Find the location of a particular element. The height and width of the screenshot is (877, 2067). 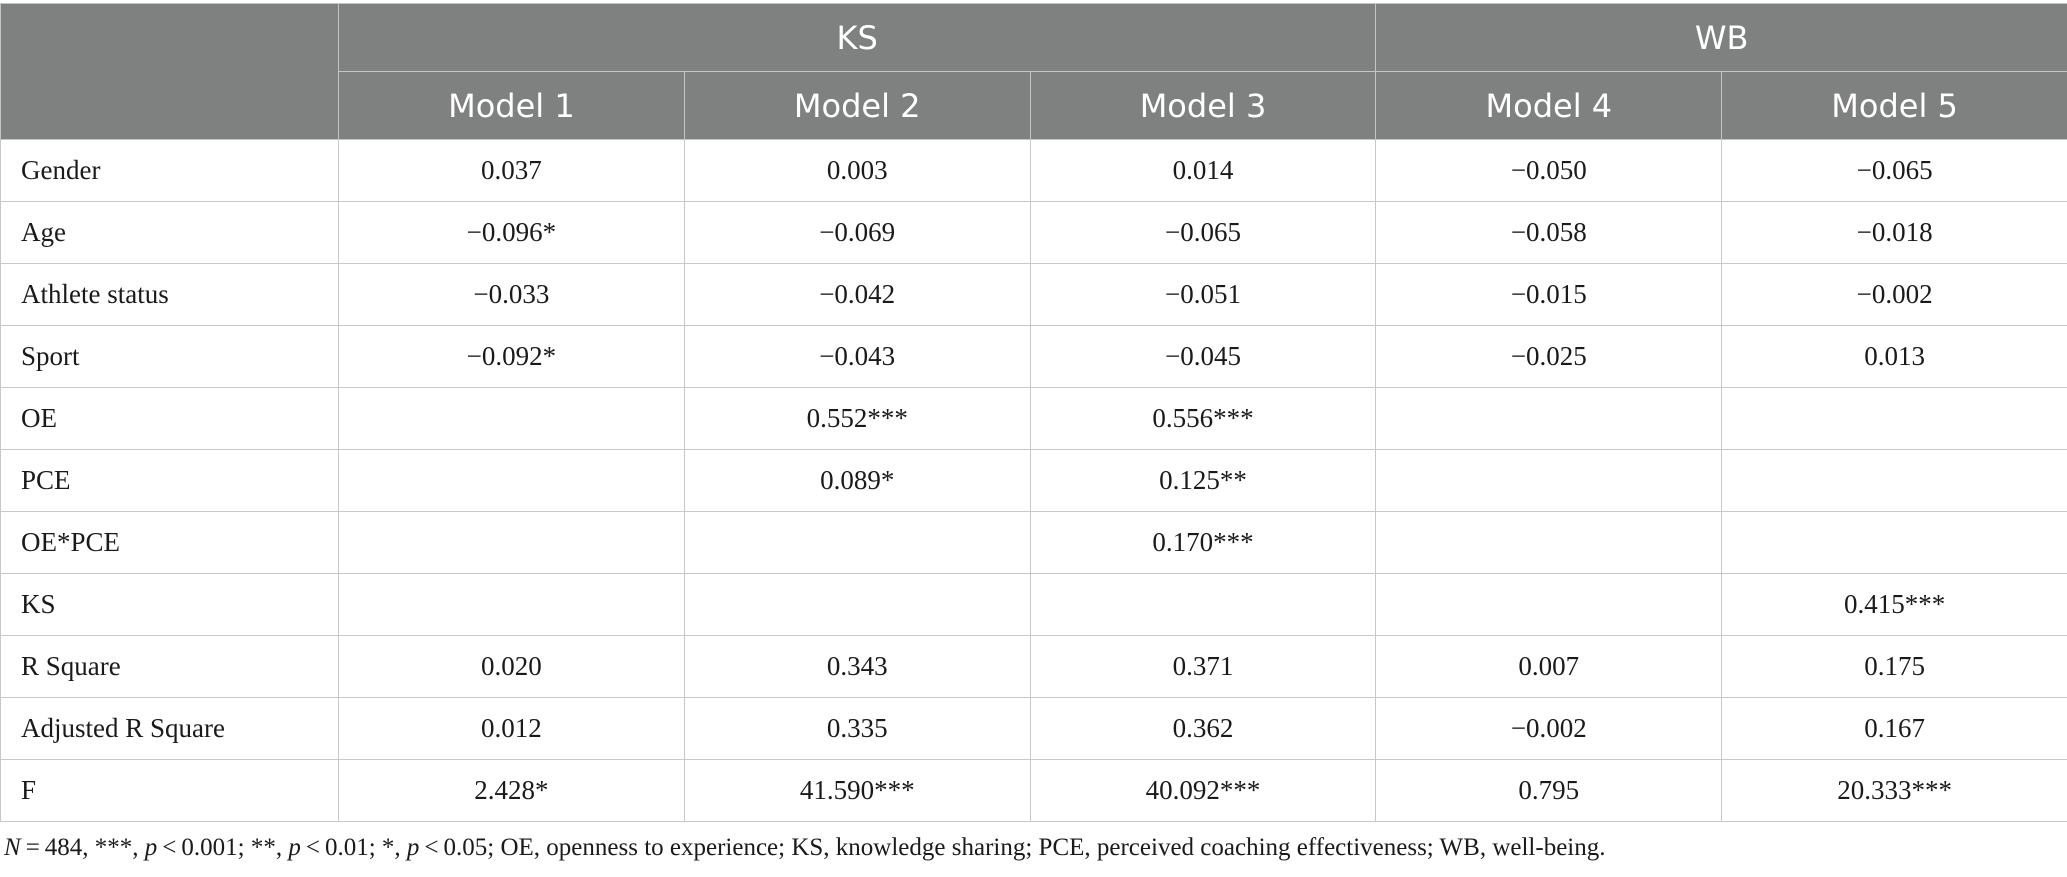

table-row: Age −0.096* −0.069 −0.065 −0.058 −0.018 is located at coordinates (1033, 232).